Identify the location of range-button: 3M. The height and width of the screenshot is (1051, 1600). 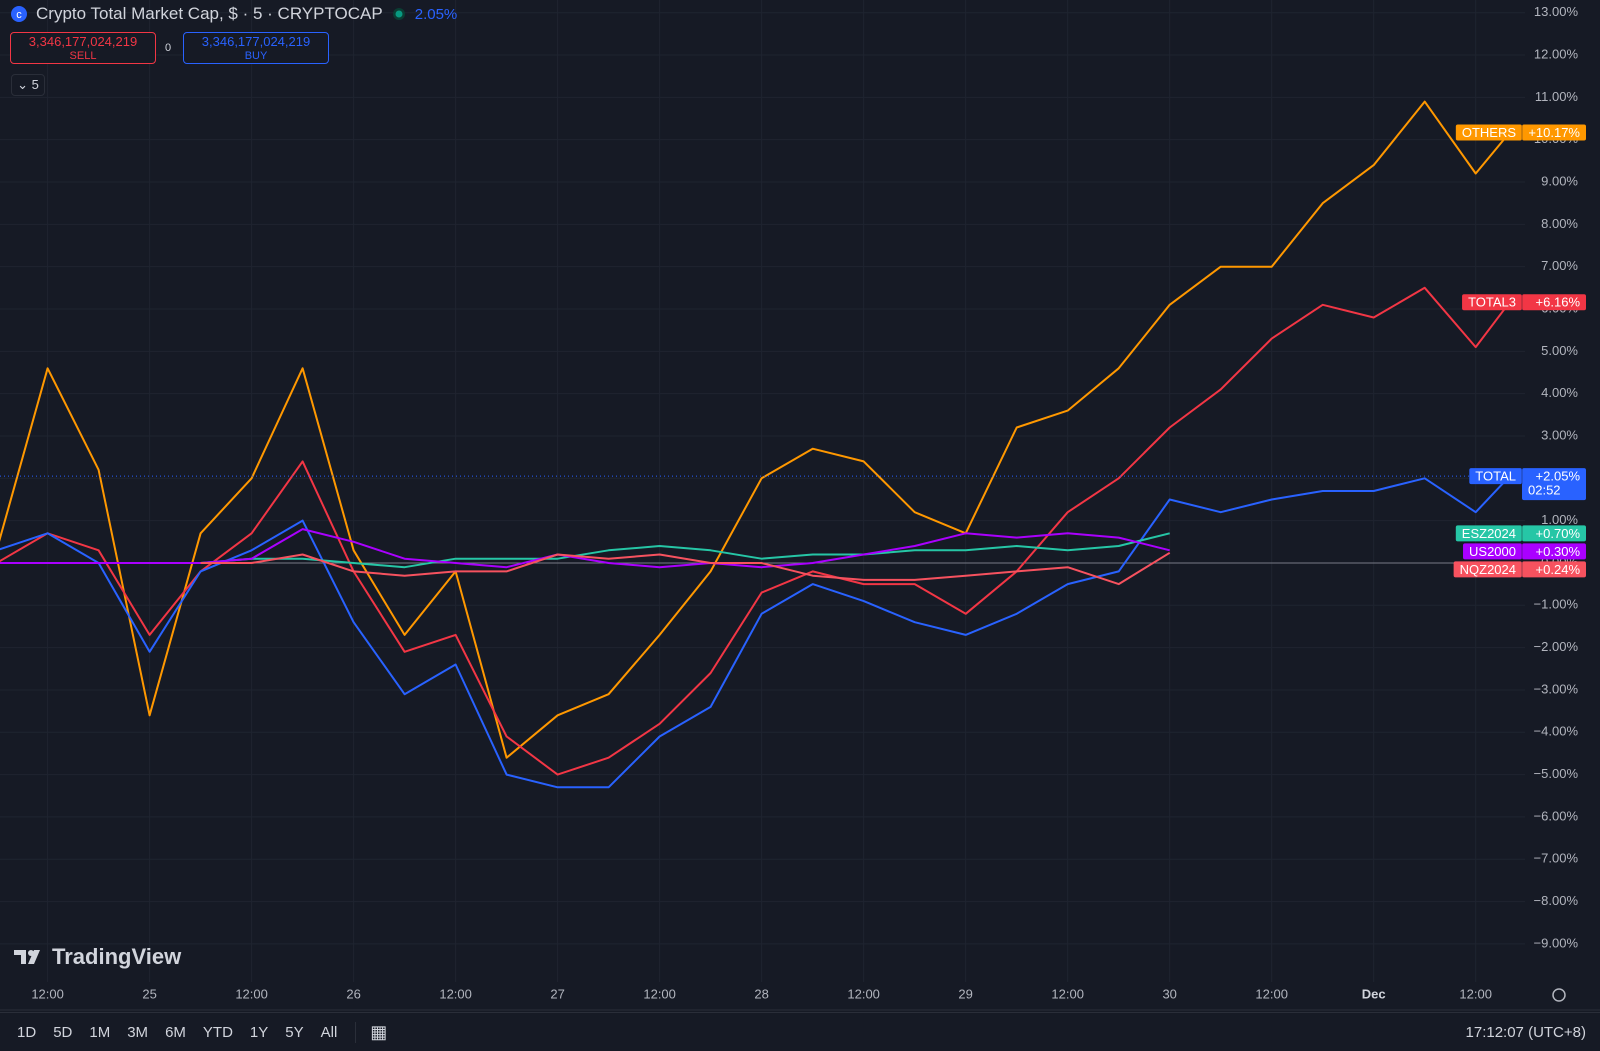
(138, 1032).